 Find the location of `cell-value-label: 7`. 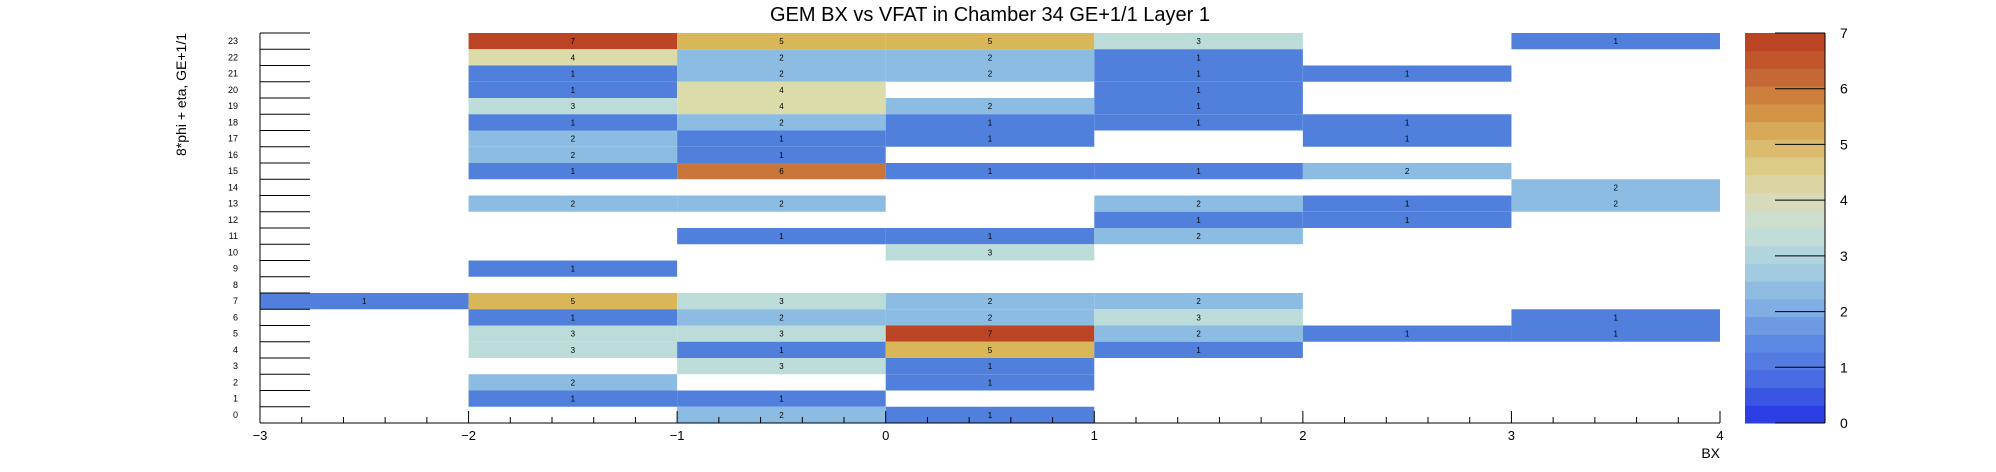

cell-value-label: 7 is located at coordinates (990, 334).